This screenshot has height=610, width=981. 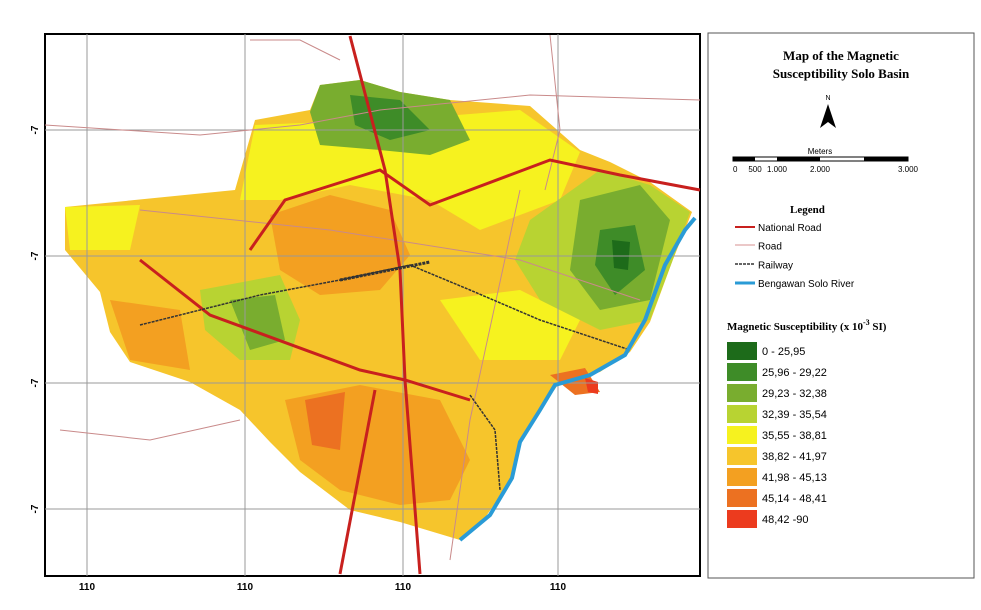 What do you see at coordinates (775, 265) in the screenshot?
I see `legend-label: Railway` at bounding box center [775, 265].